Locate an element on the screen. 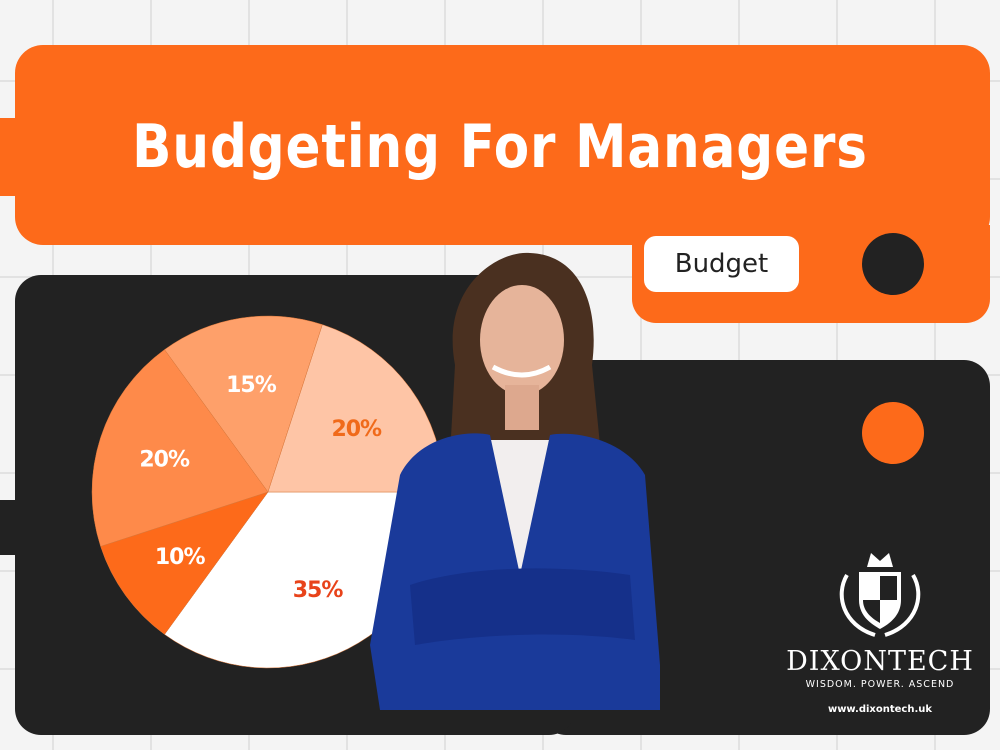 The width and height of the screenshot is (1000, 750). budget-tag: Budget is located at coordinates (721, 264).